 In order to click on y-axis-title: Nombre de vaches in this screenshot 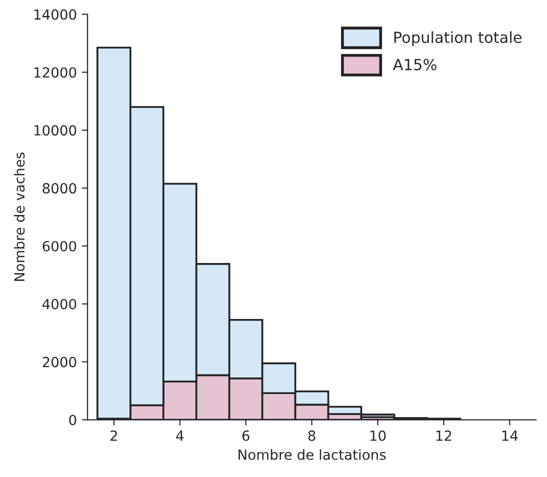, I will do `click(19, 216)`.